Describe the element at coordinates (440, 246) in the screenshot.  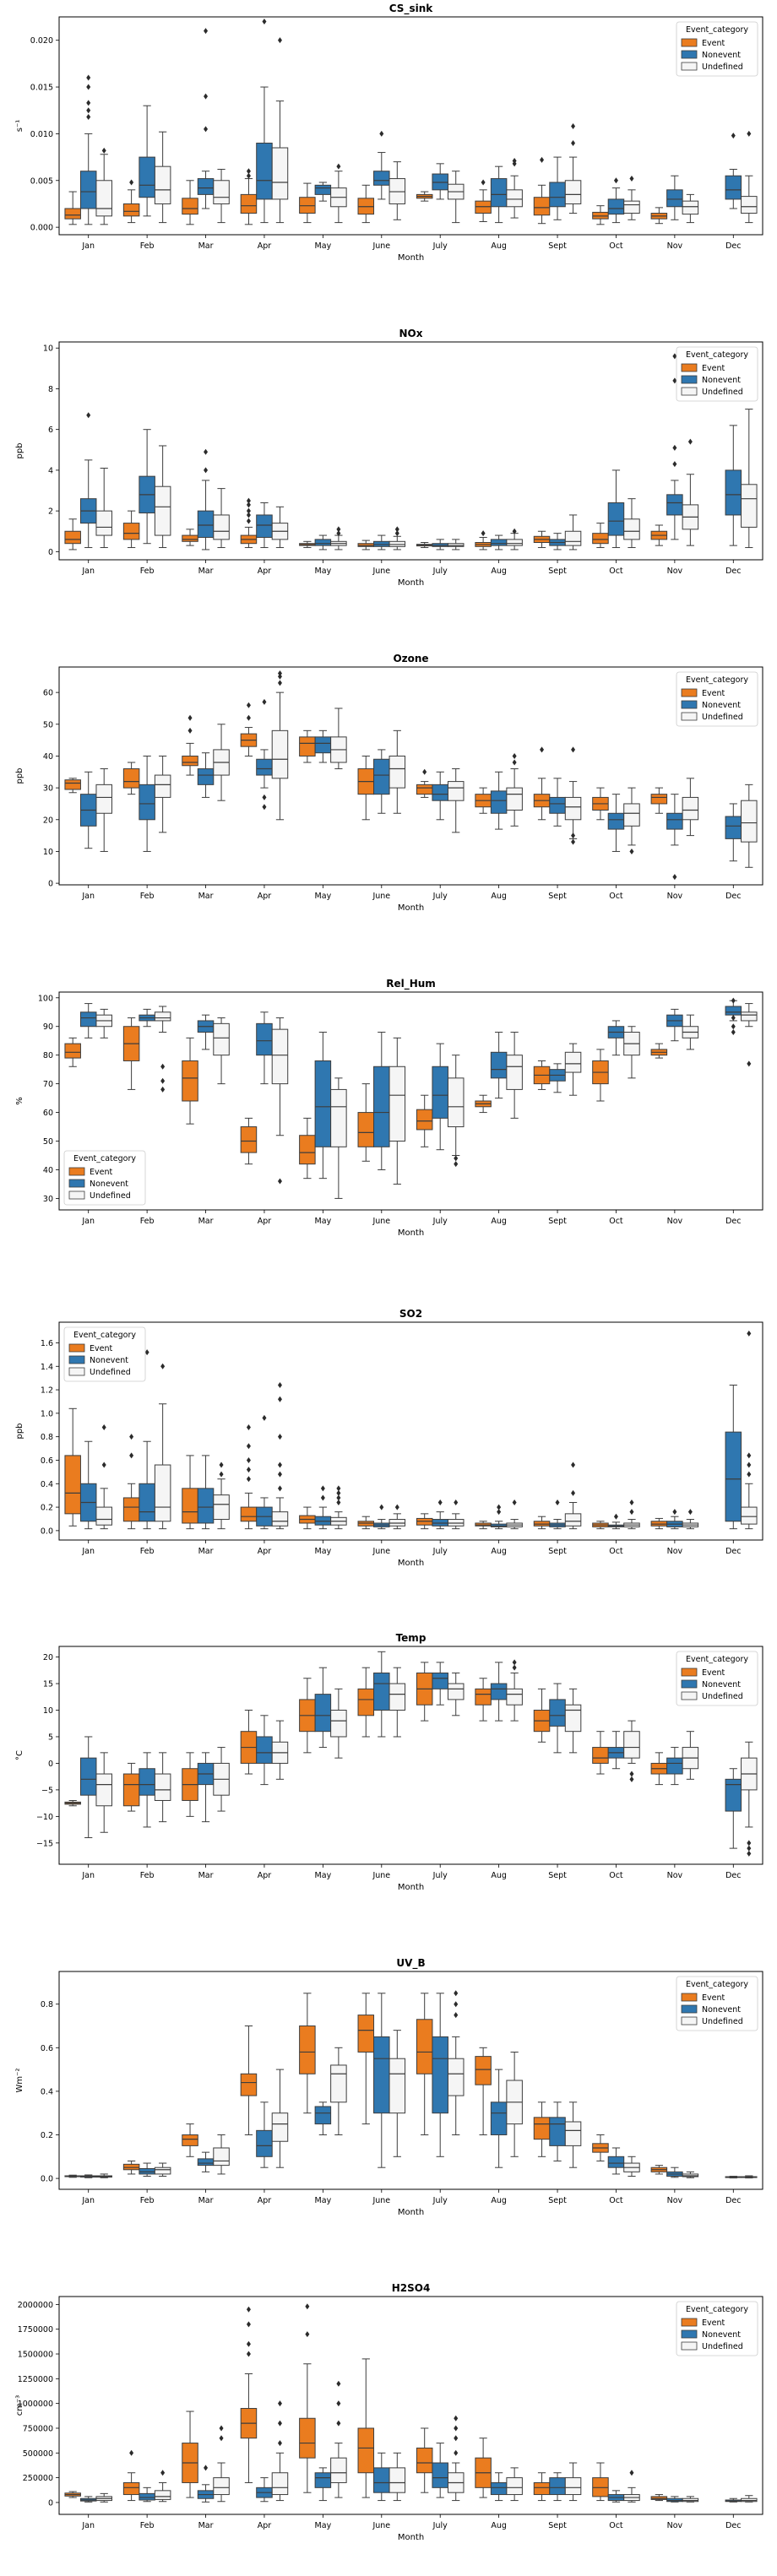
I see `x-tick-label: July` at that location.